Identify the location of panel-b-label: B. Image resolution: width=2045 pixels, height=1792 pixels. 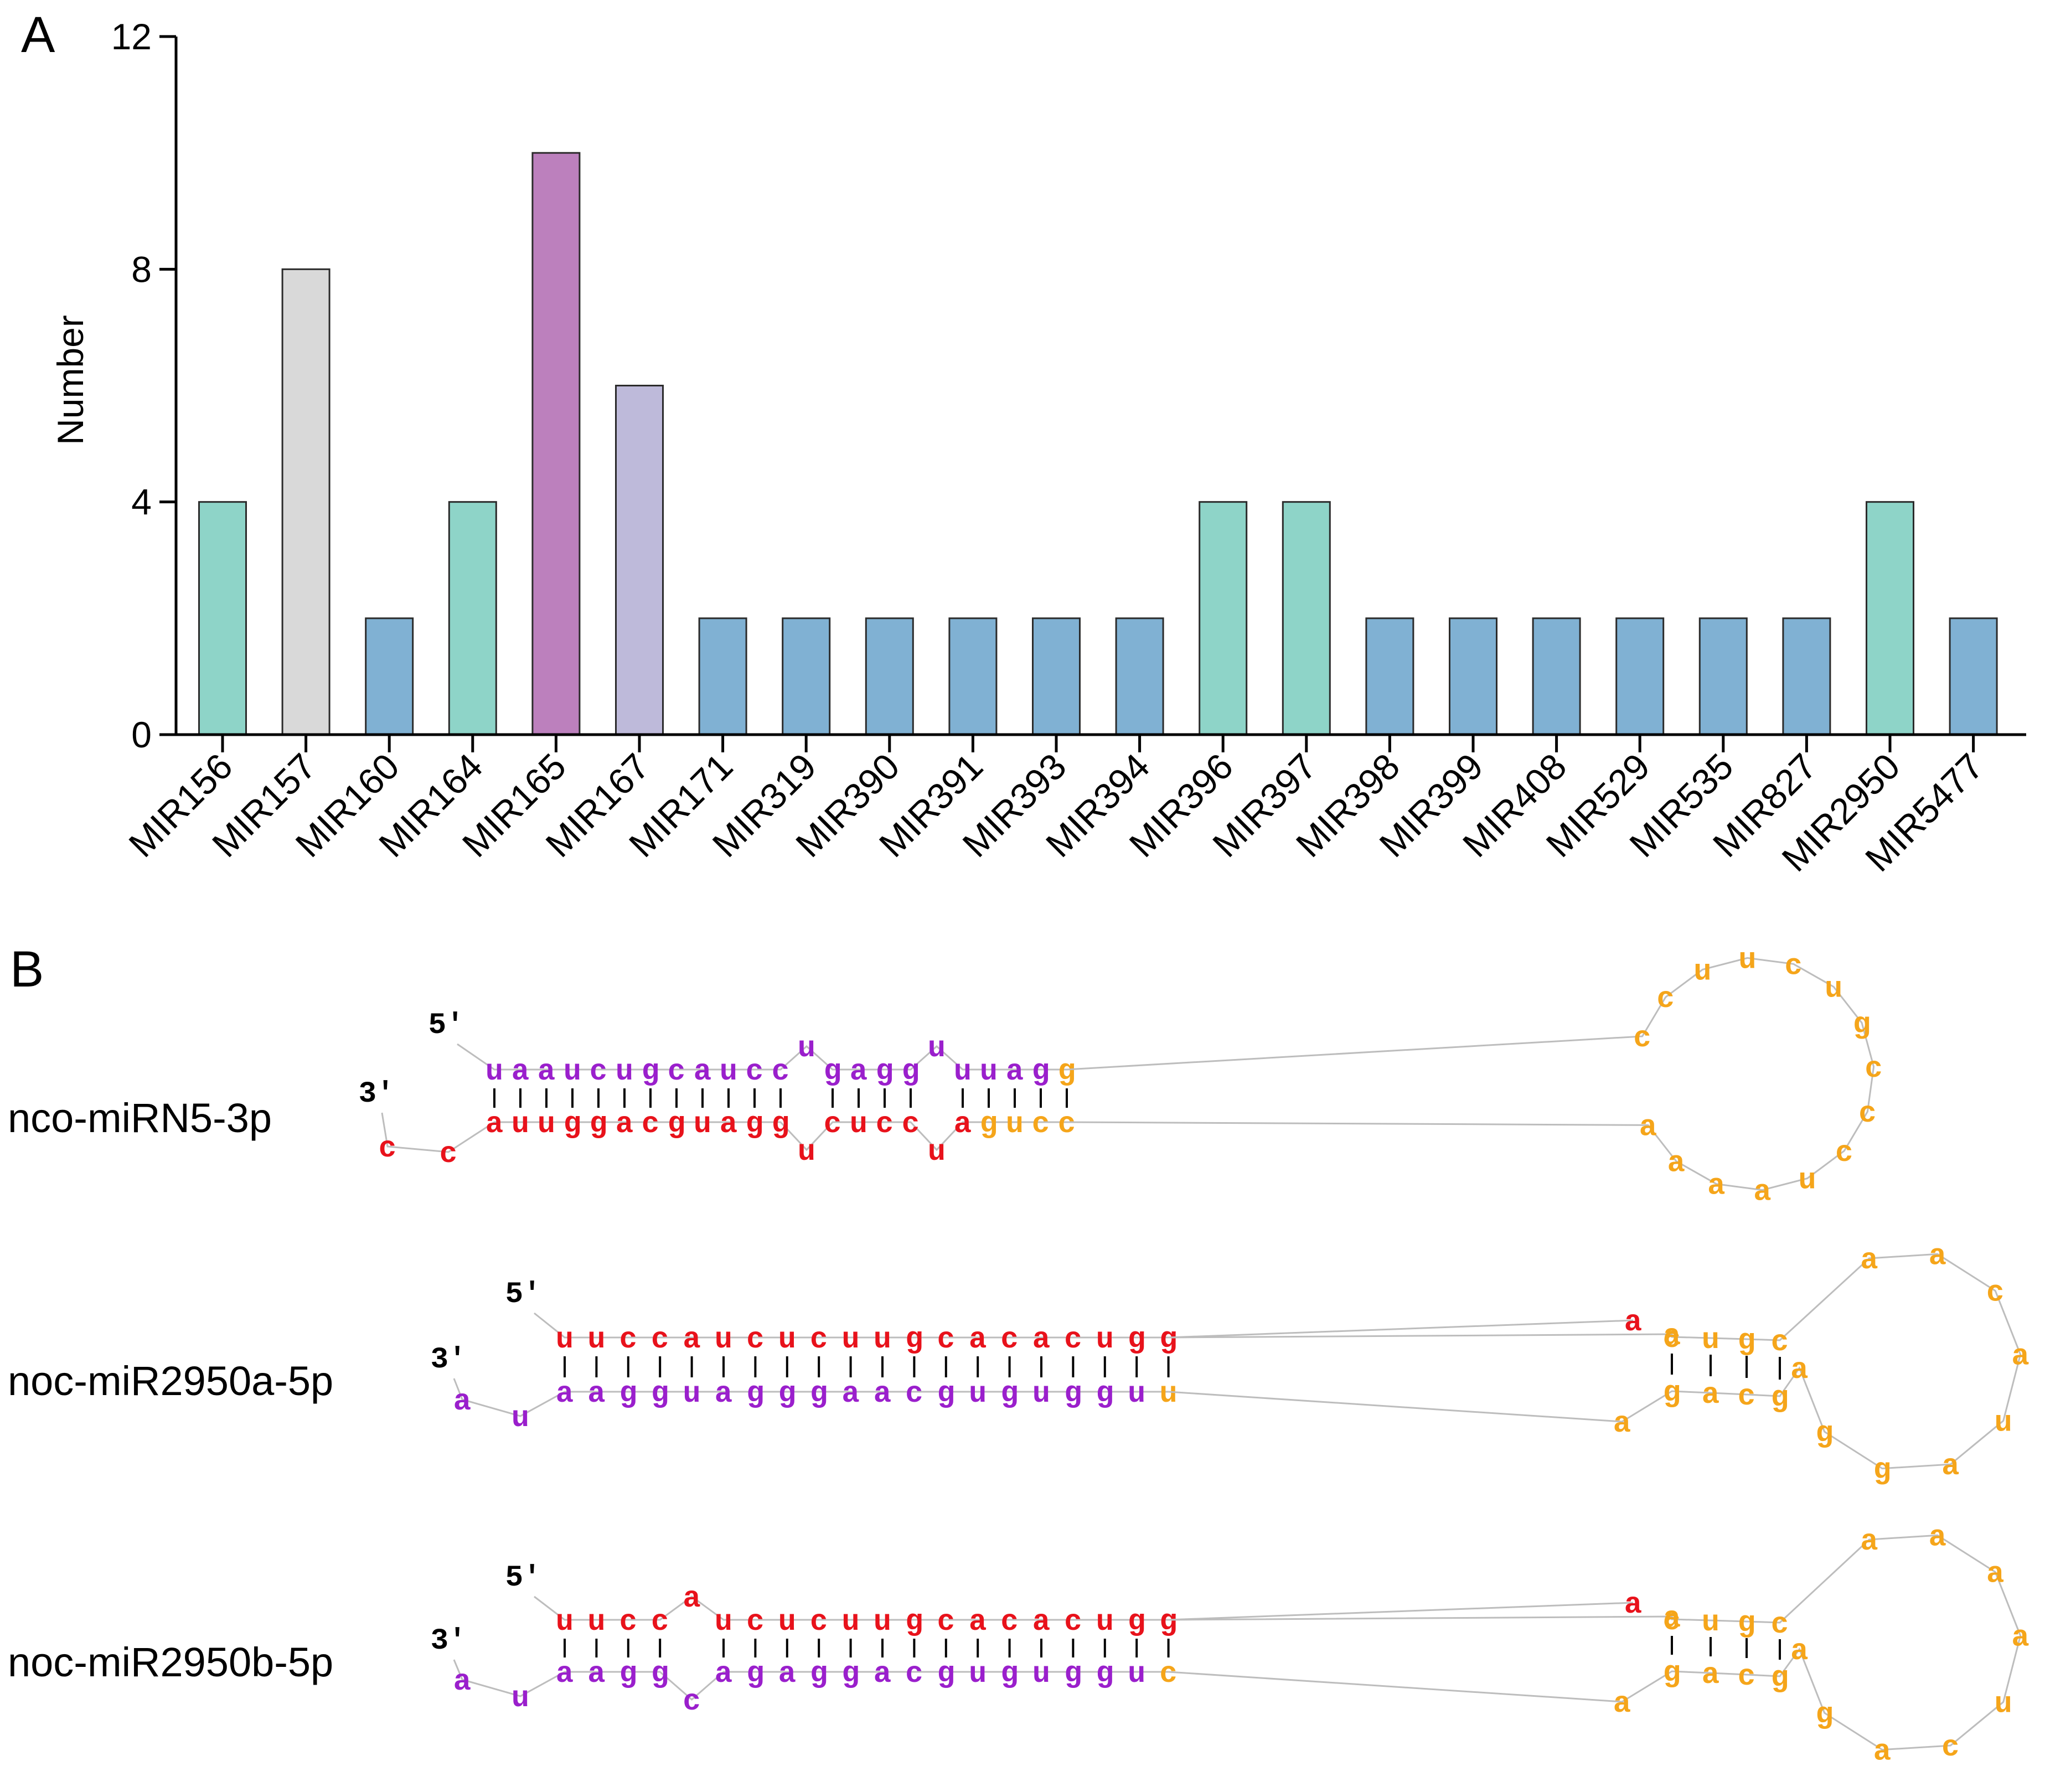
(27, 969).